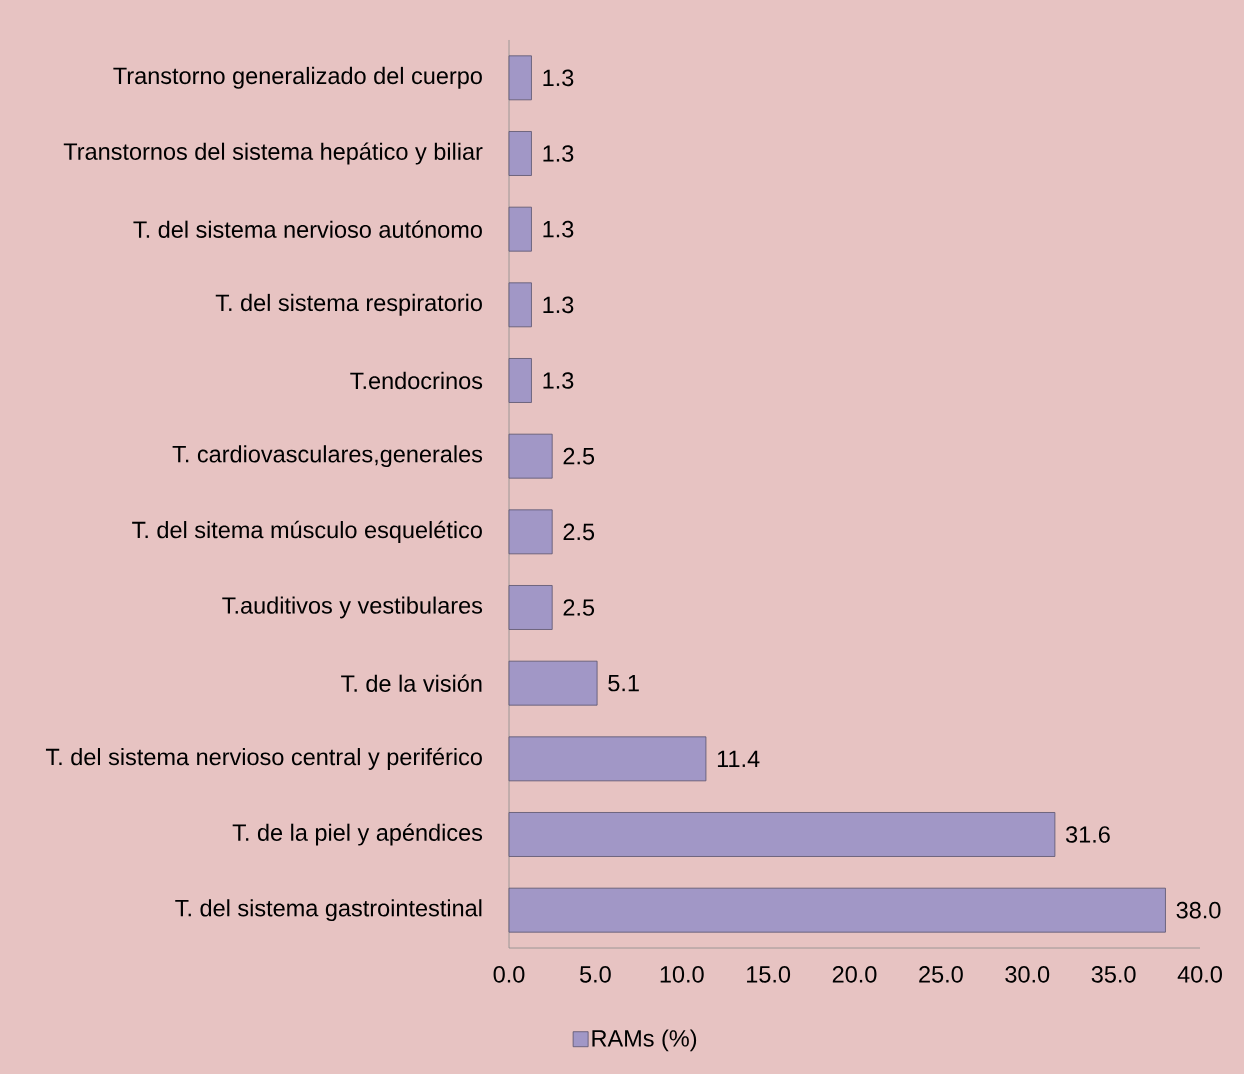  Describe the element at coordinates (273, 153) in the screenshot. I see `y-tick-label: Transtornos del sistema hepático y biliar` at that location.